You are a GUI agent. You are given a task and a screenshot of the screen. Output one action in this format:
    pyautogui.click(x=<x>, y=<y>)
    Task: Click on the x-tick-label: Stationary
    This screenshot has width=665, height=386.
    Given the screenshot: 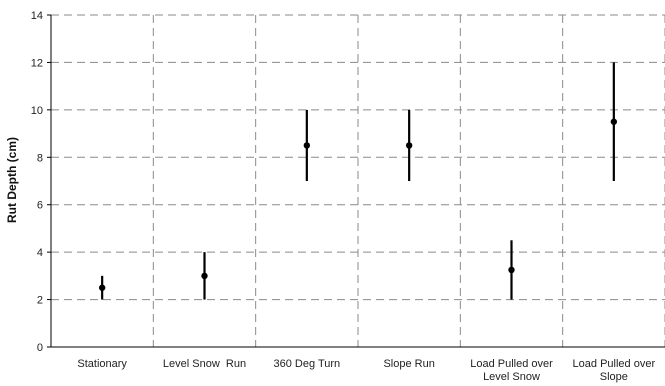 What is the action you would take?
    pyautogui.click(x=102, y=364)
    